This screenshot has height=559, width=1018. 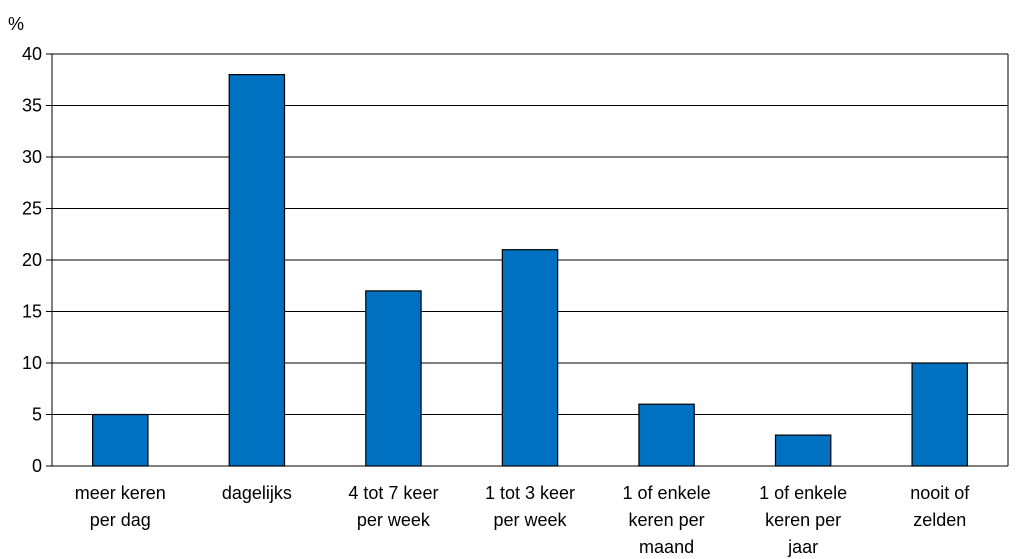 I want to click on y-tick-label: 0, so click(x=37, y=466).